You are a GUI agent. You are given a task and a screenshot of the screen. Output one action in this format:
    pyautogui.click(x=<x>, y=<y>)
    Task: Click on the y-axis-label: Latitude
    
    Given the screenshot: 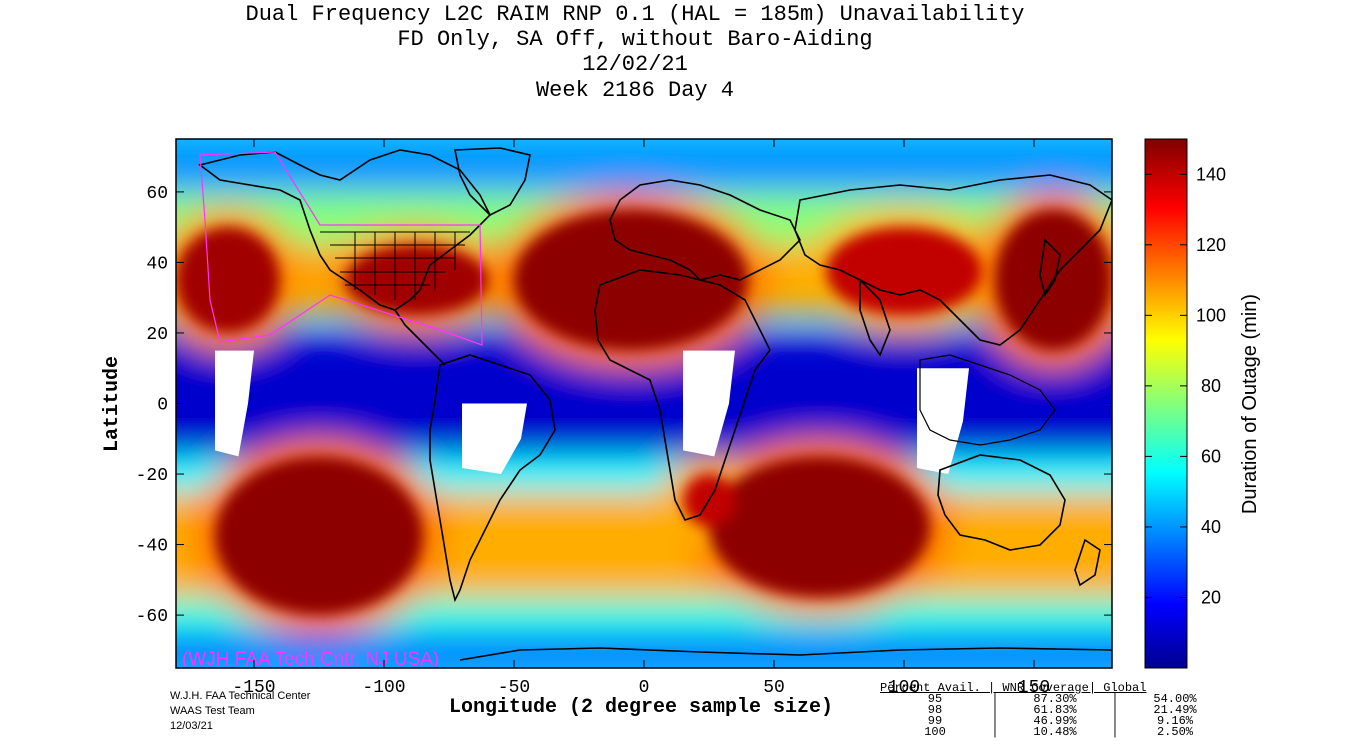 What is the action you would take?
    pyautogui.click(x=112, y=404)
    